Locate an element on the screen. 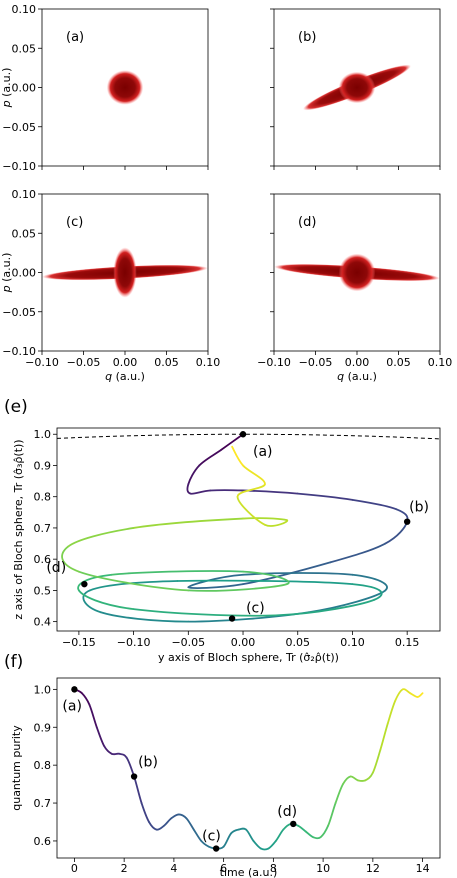 The width and height of the screenshot is (457, 878). y-tick-label: 0.9 is located at coordinates (43, 727).